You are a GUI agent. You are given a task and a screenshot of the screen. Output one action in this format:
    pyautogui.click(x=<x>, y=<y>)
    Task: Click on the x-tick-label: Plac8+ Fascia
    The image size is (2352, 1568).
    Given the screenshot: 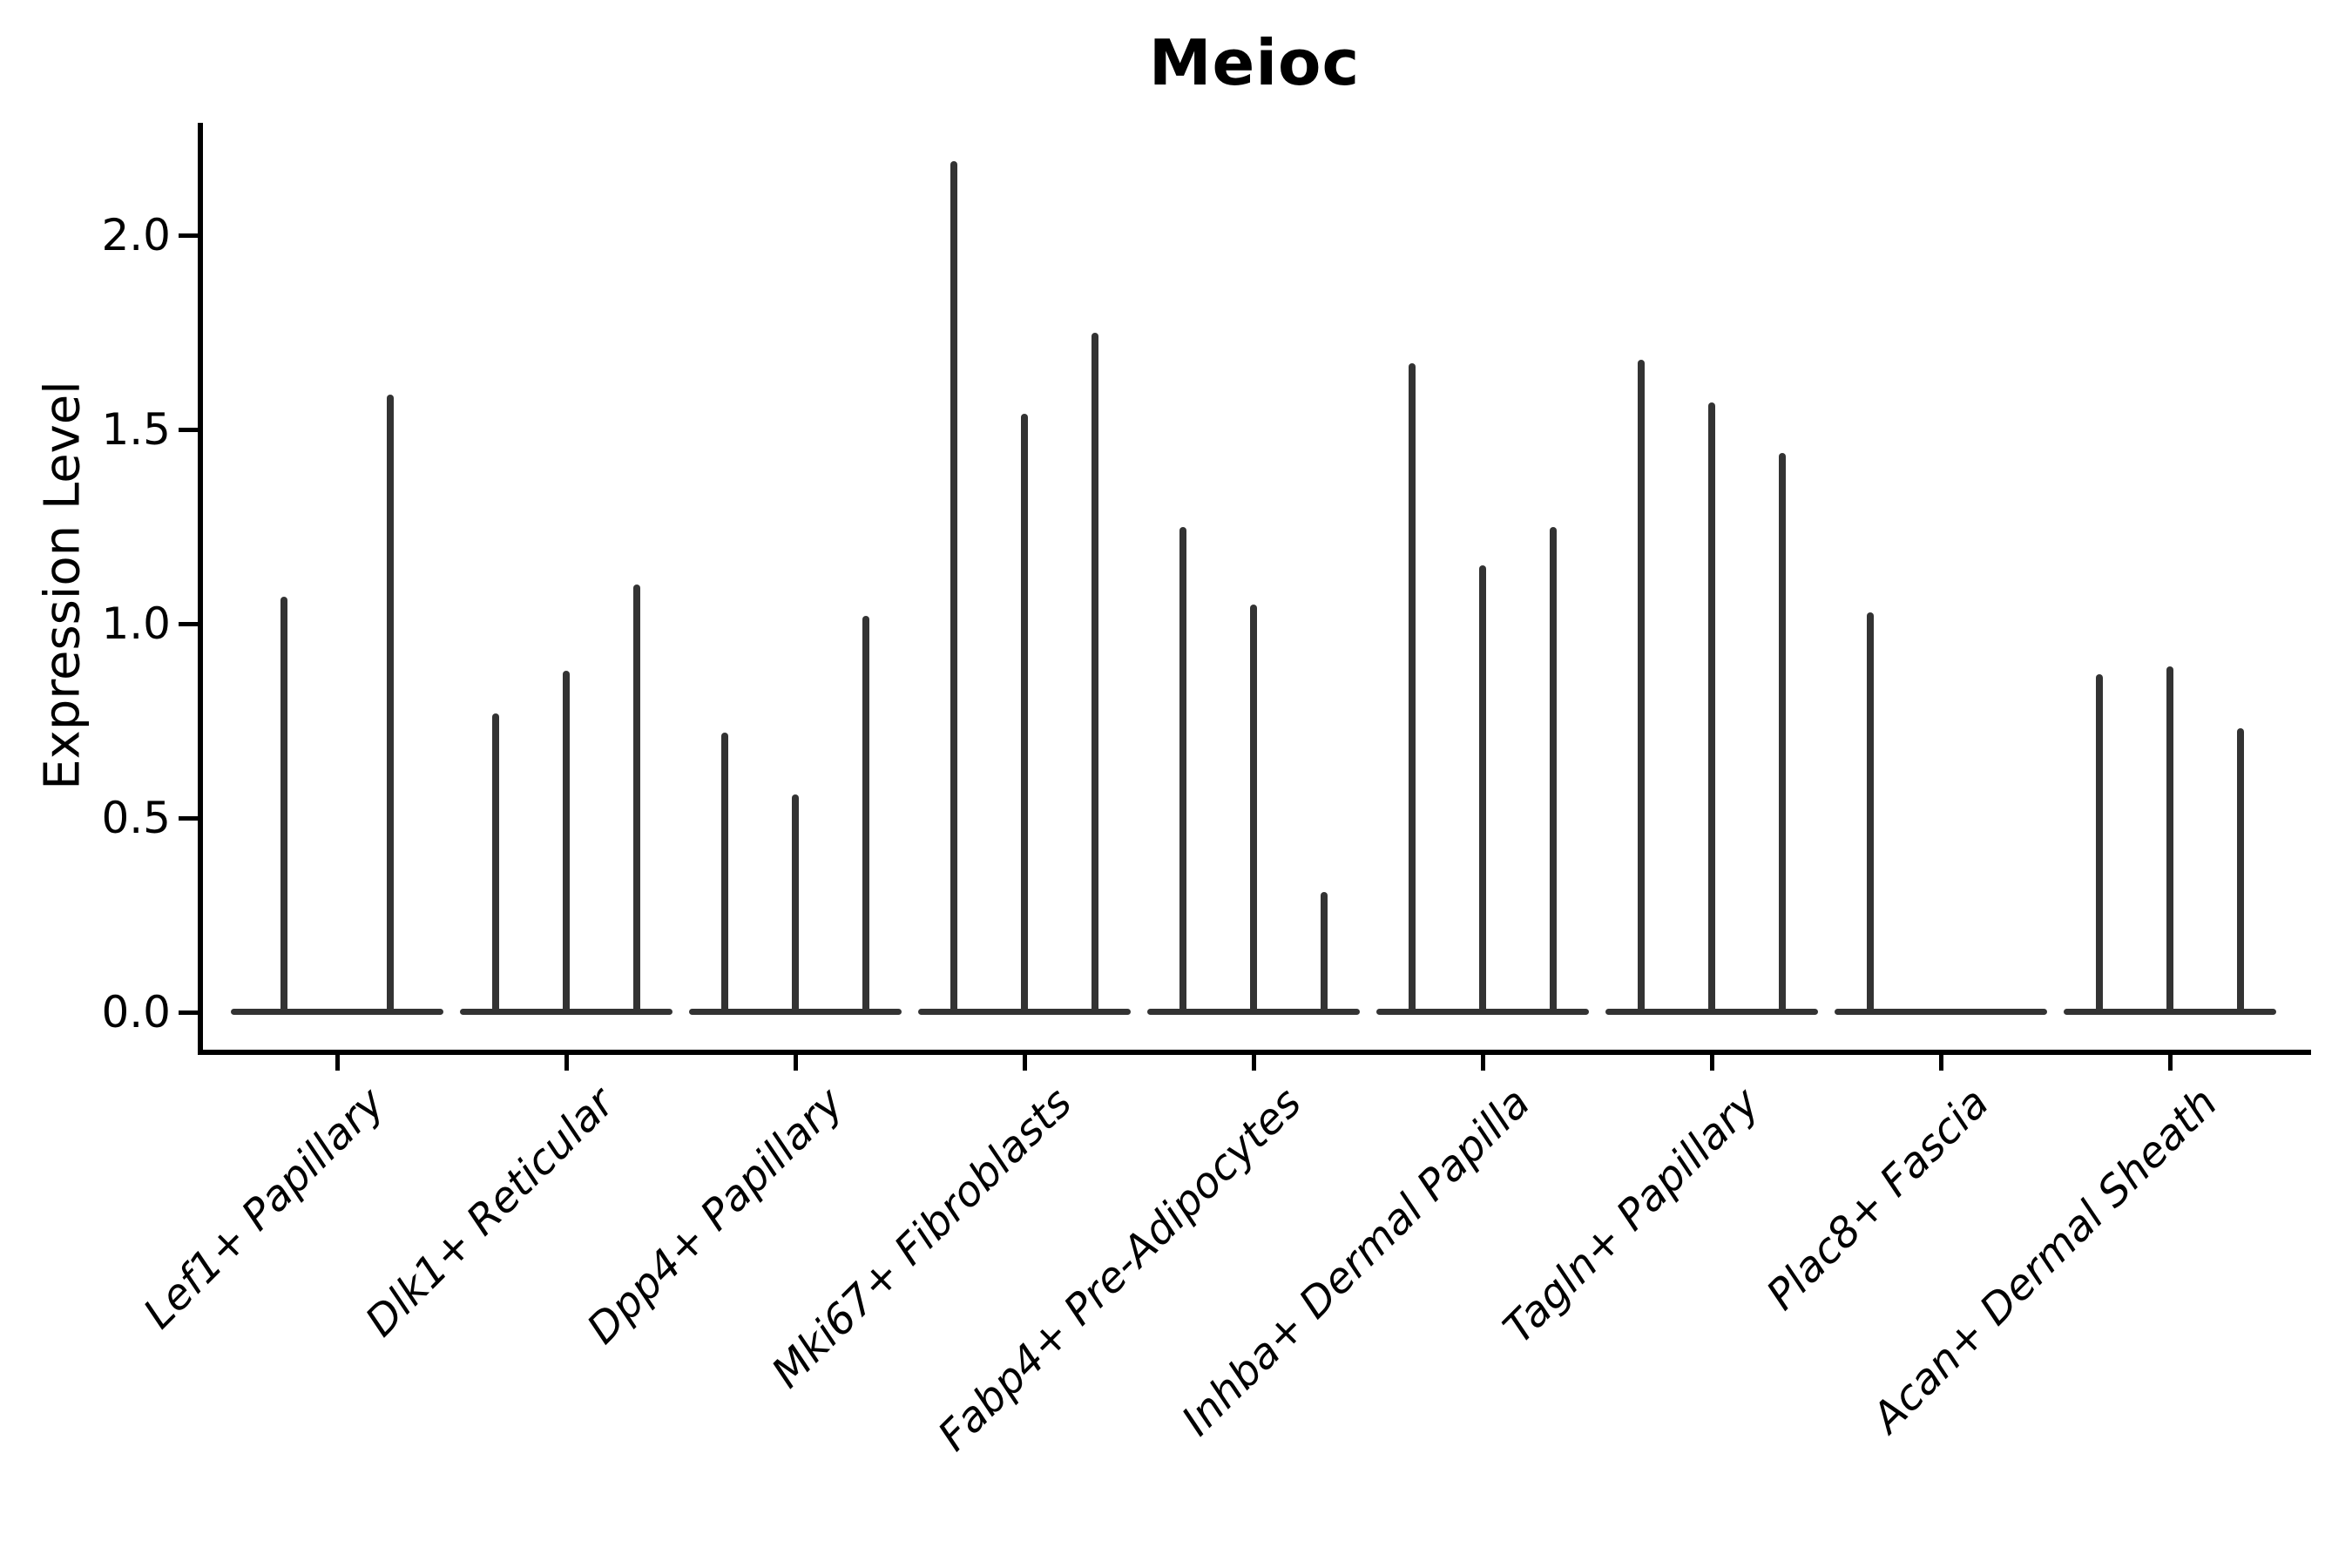 What is the action you would take?
    pyautogui.click(x=1877, y=1199)
    